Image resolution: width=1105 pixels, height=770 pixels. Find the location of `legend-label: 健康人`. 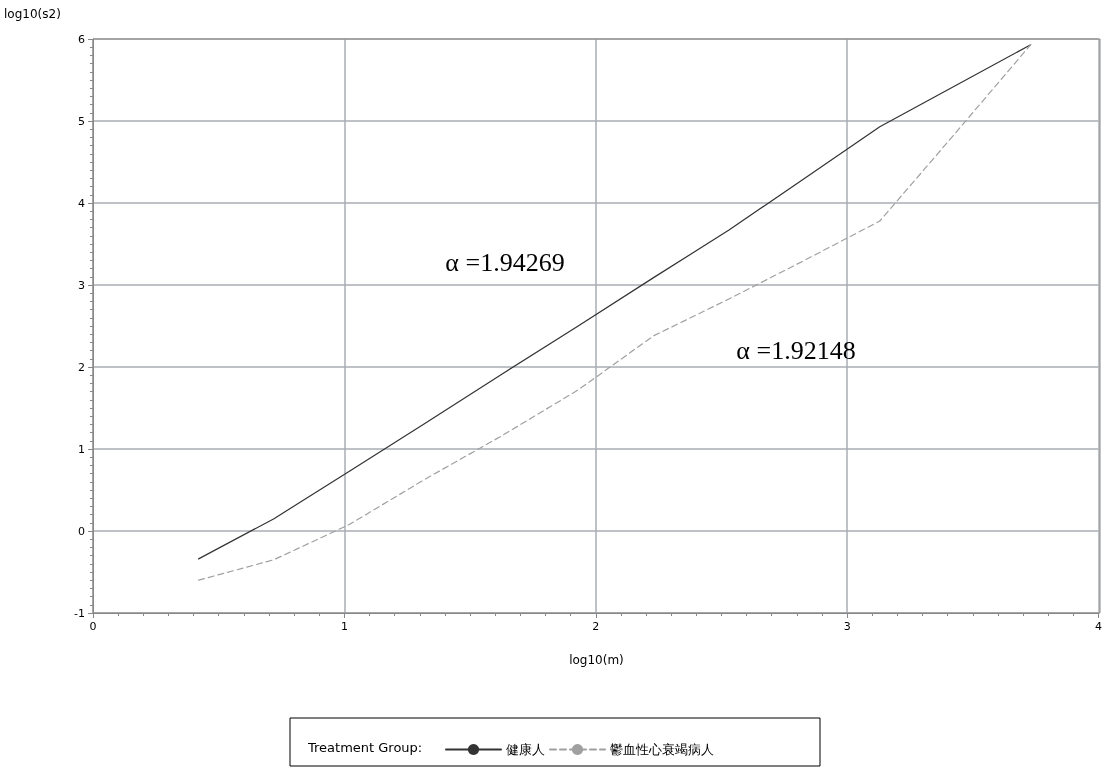

legend-label: 健康人 is located at coordinates (525, 749).